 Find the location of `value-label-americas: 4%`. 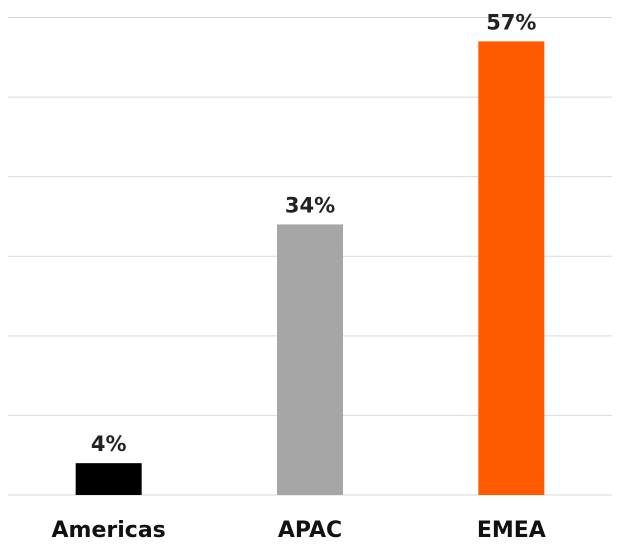

value-label-americas: 4% is located at coordinates (109, 444).